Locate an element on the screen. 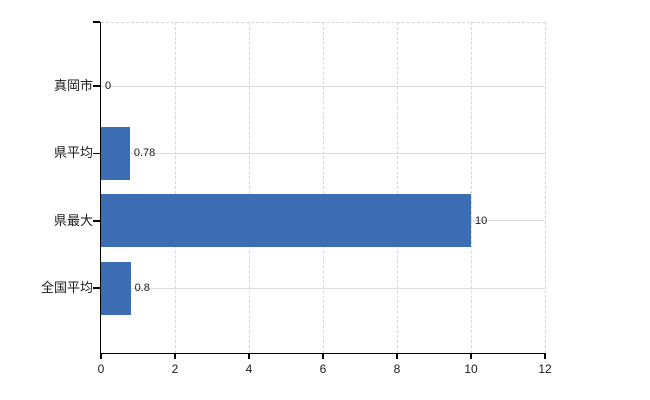 Image resolution: width=650 pixels, height=400 pixels. value-label: 0 is located at coordinates (108, 86).